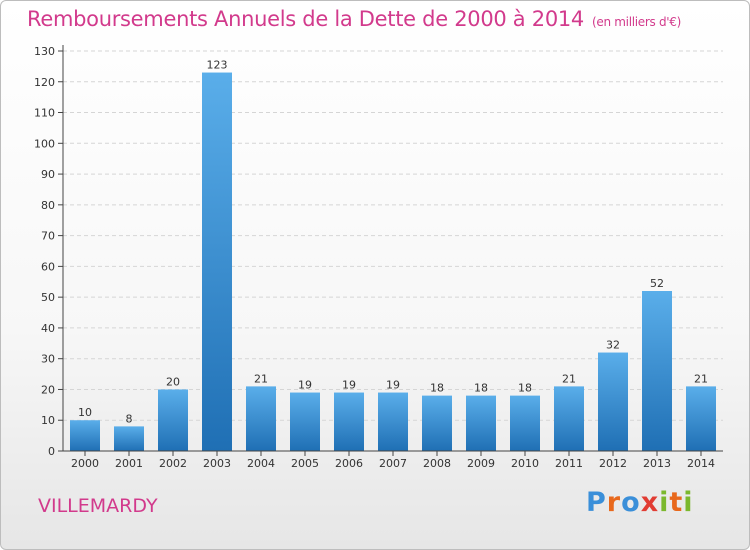 The image size is (750, 550). I want to click on bar-value-label: 8, so click(129, 418).